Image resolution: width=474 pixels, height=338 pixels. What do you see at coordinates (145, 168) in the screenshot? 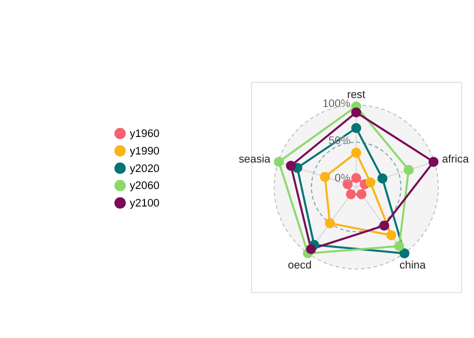
I see `legend-label: y2020` at bounding box center [145, 168].